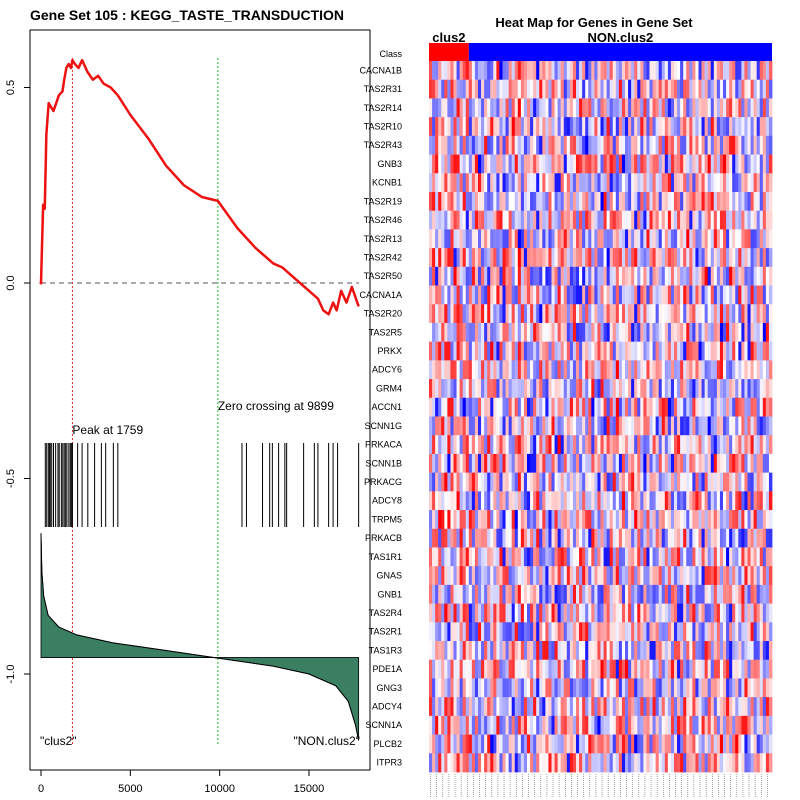  I want to click on gene-hit-ticks, so click(202, 485).